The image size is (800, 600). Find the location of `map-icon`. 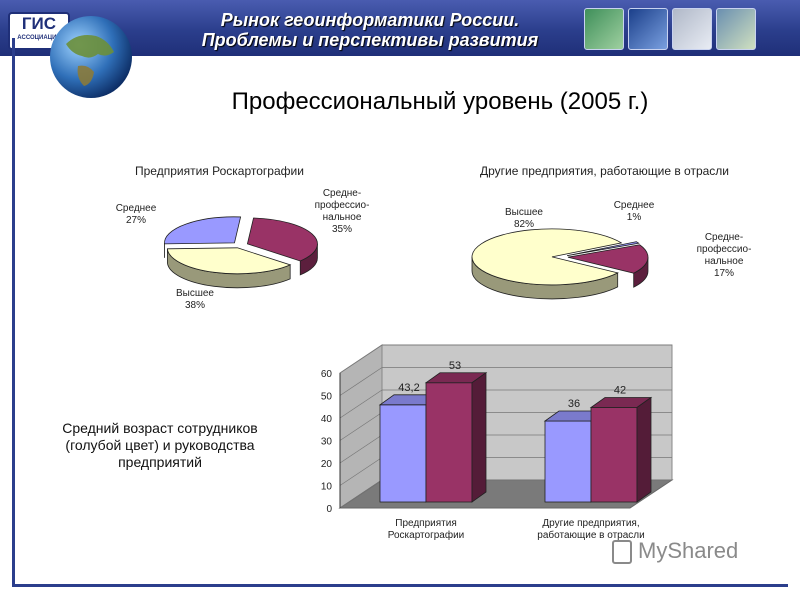

map-icon is located at coordinates (604, 29).